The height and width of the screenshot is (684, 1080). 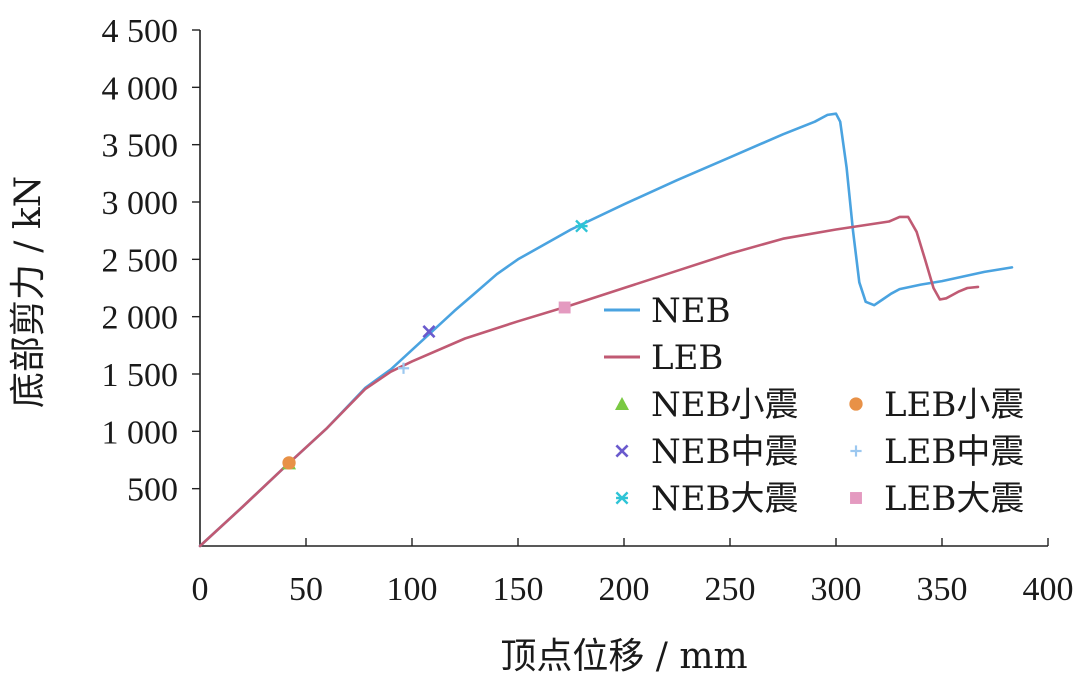 What do you see at coordinates (140, 203) in the screenshot?
I see `y-tick-label: 3 000` at bounding box center [140, 203].